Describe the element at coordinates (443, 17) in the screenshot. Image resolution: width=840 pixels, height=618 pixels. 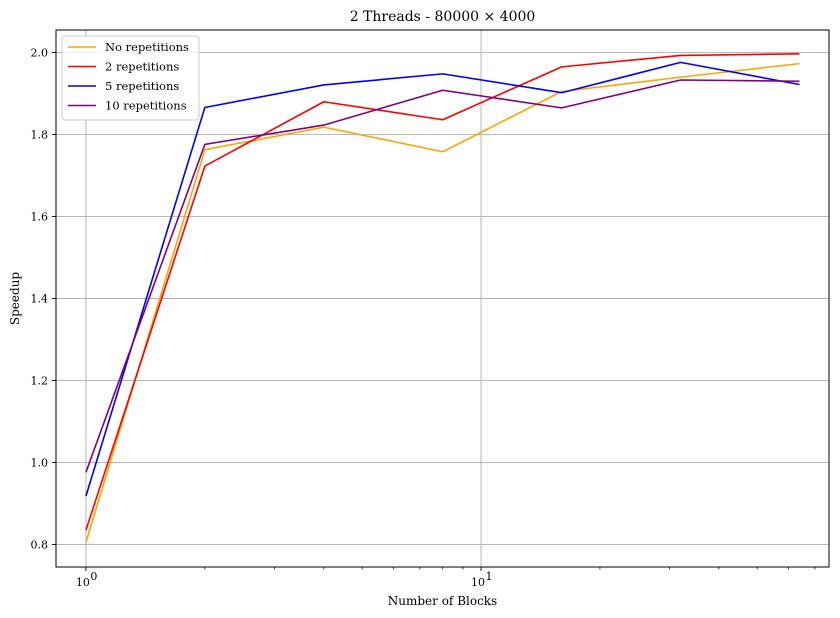
I see `chart-title: 2 Threads - 80000 × 4000` at that location.